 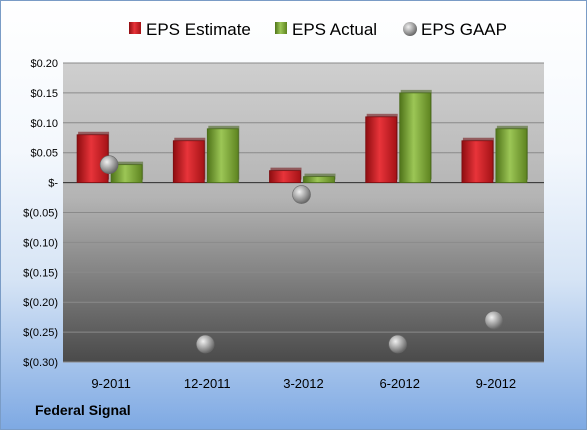 What do you see at coordinates (44, 154) in the screenshot?
I see `y-tick-label: $0.05` at bounding box center [44, 154].